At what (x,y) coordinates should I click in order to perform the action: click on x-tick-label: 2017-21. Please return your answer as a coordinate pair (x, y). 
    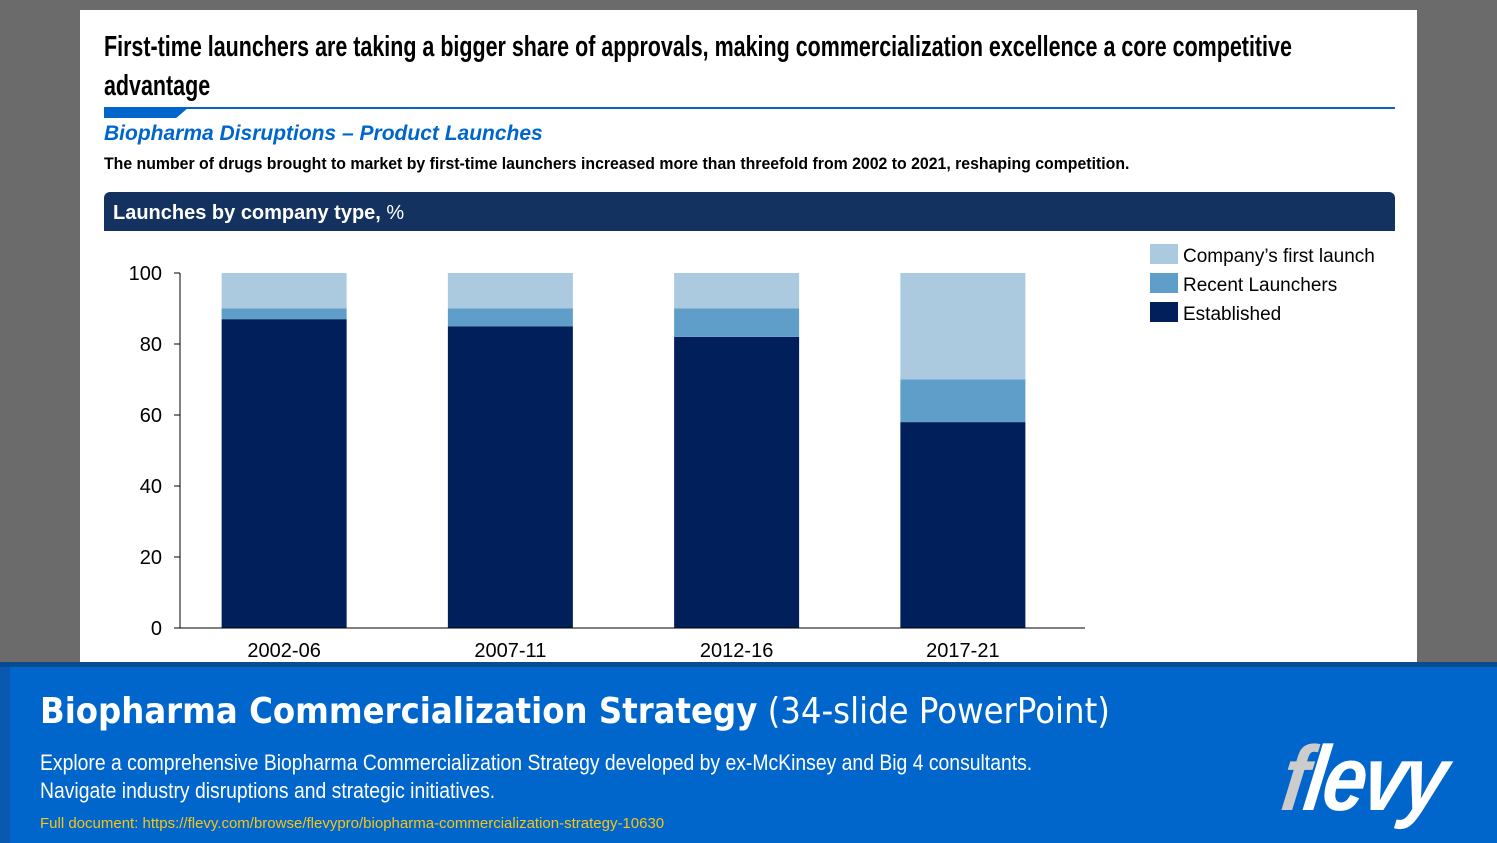
    Looking at the image, I should click on (962, 651).